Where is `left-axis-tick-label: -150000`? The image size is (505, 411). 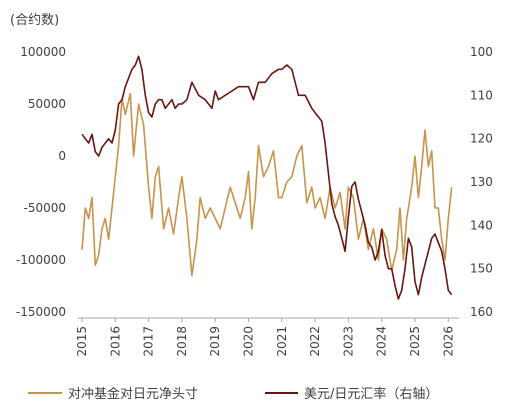
left-axis-tick-label: -150000 is located at coordinates (41, 312).